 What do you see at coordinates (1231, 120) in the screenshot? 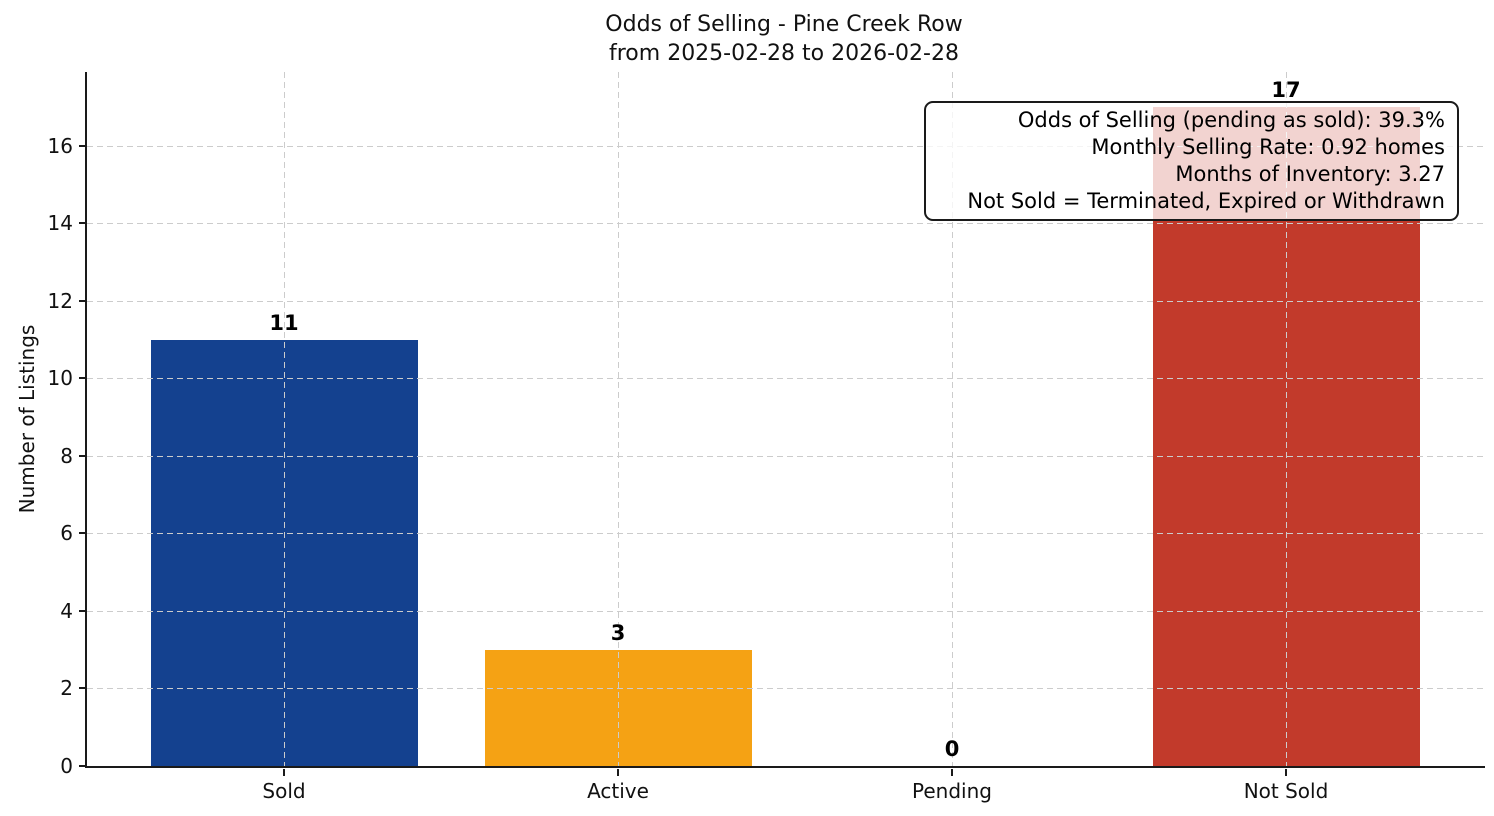
I see `stat-odds-of-selling: Odds of Selling (pending as sold): 39.3%` at bounding box center [1231, 120].